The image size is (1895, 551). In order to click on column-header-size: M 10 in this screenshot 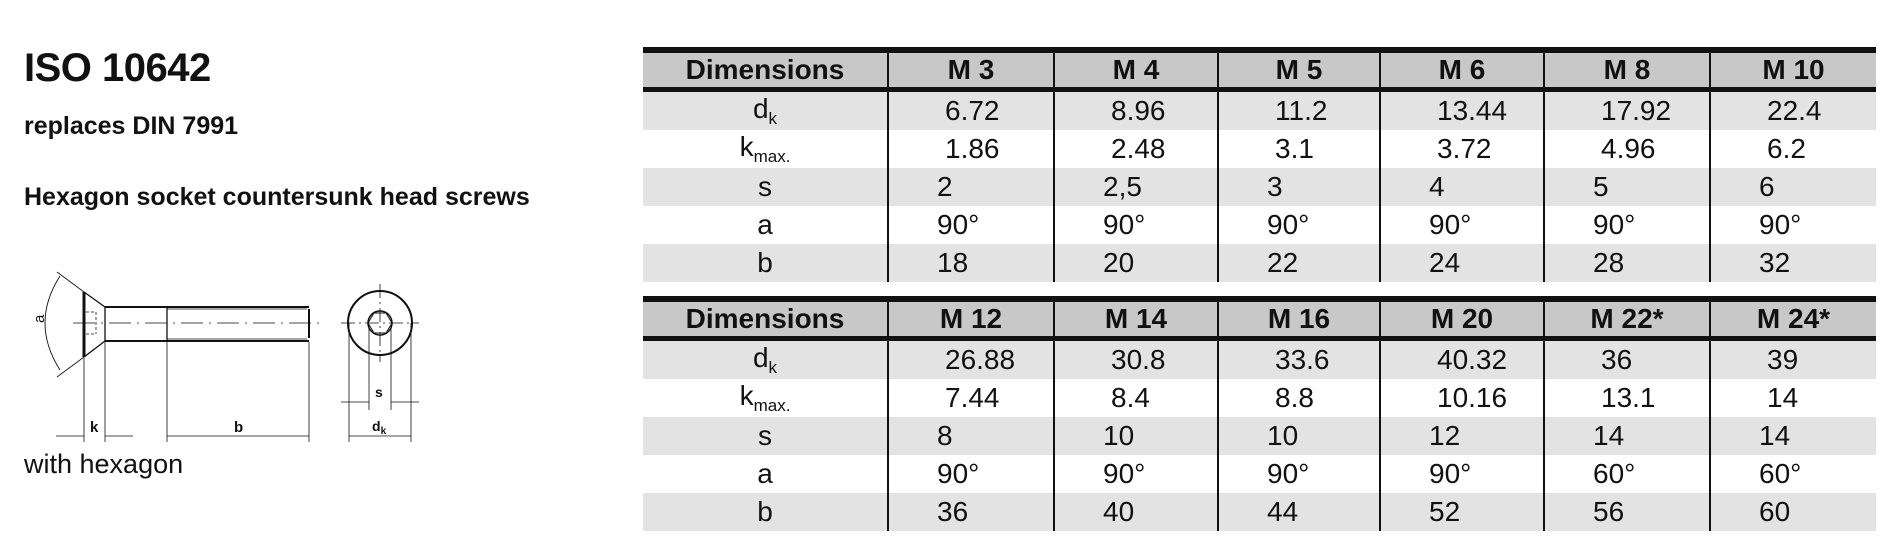, I will do `click(1792, 69)`.